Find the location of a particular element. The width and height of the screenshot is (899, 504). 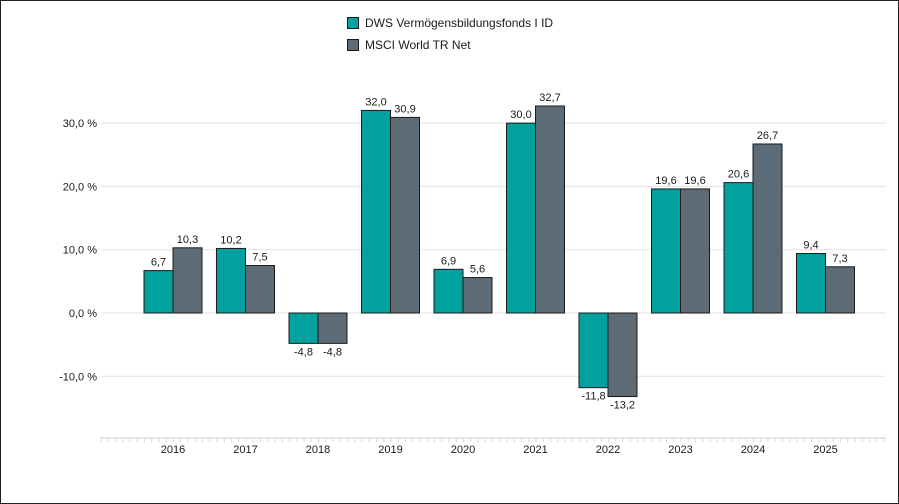

data-label: 32,7 is located at coordinates (549, 98).